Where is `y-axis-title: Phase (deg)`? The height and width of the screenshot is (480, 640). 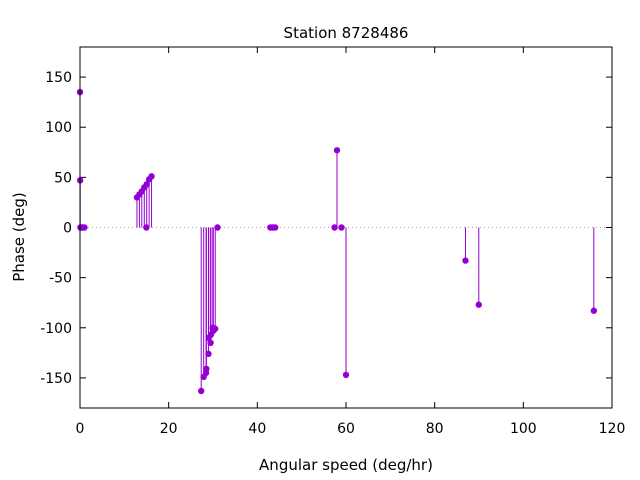 y-axis-title: Phase (deg) is located at coordinates (19, 237).